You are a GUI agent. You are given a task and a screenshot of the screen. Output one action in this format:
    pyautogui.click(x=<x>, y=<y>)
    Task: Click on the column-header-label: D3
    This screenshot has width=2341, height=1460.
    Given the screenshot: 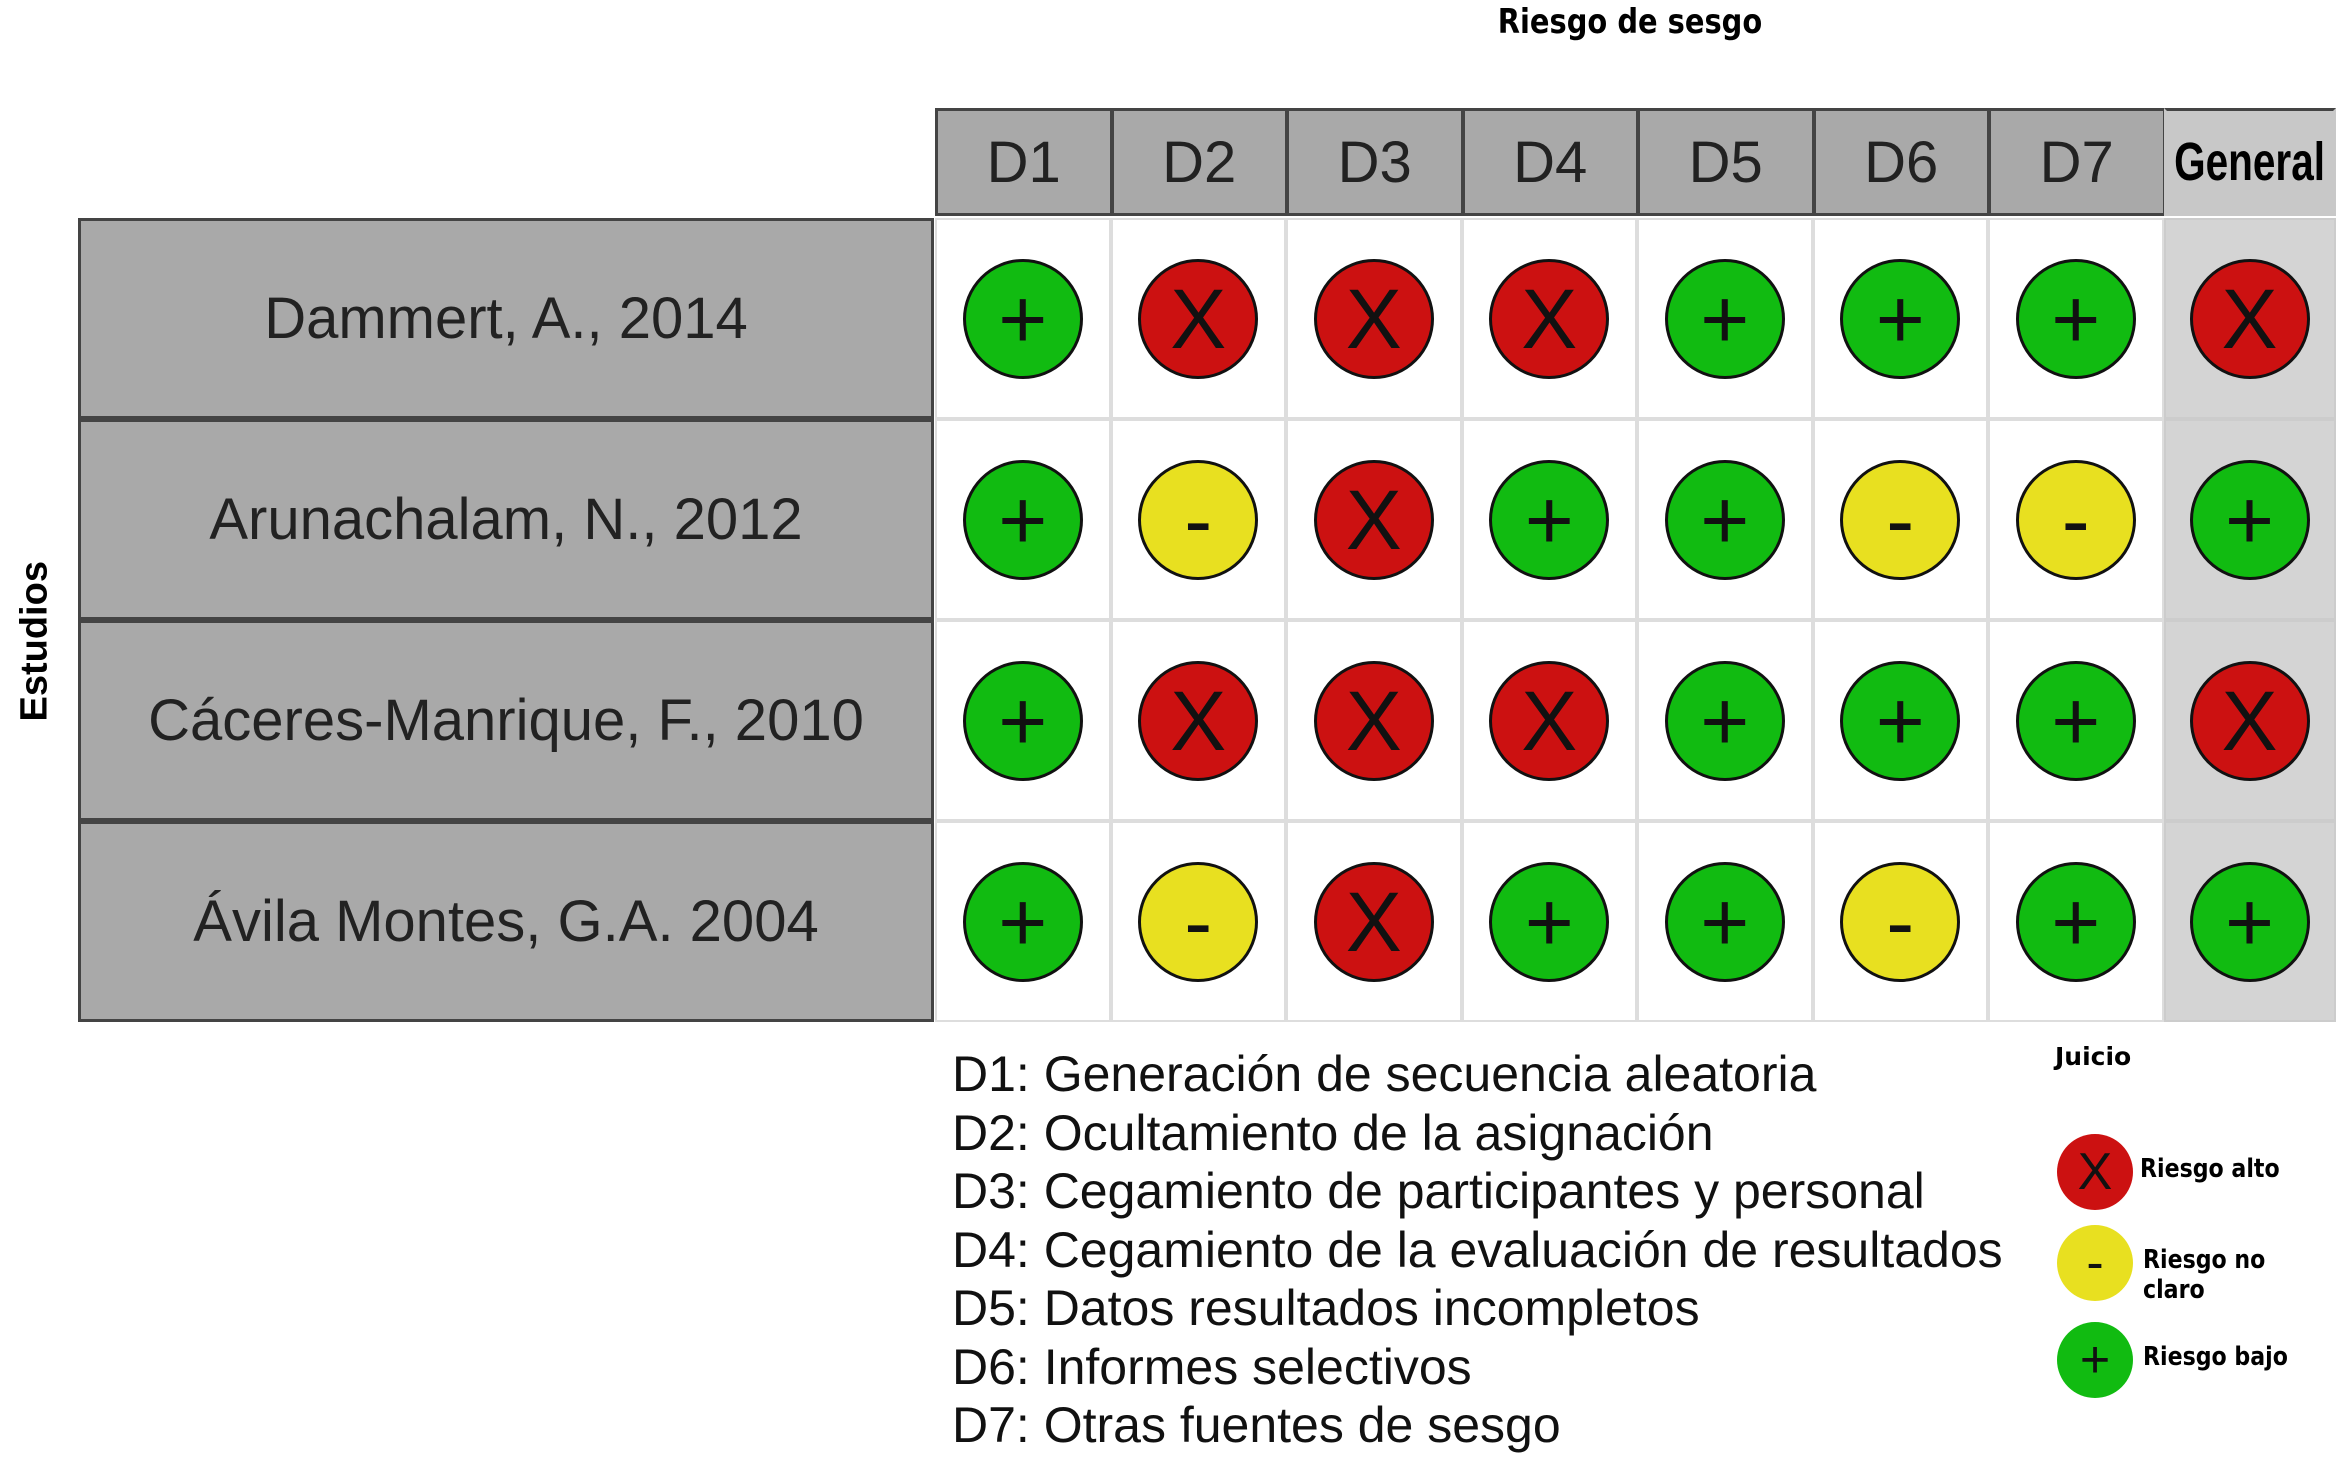 What is the action you would take?
    pyautogui.click(x=1374, y=162)
    